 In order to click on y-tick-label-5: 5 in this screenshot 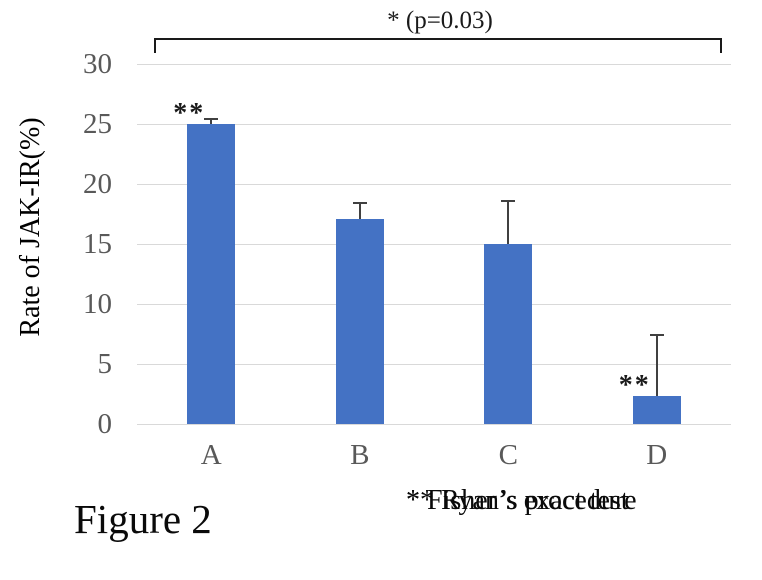, I will do `click(105, 364)`.